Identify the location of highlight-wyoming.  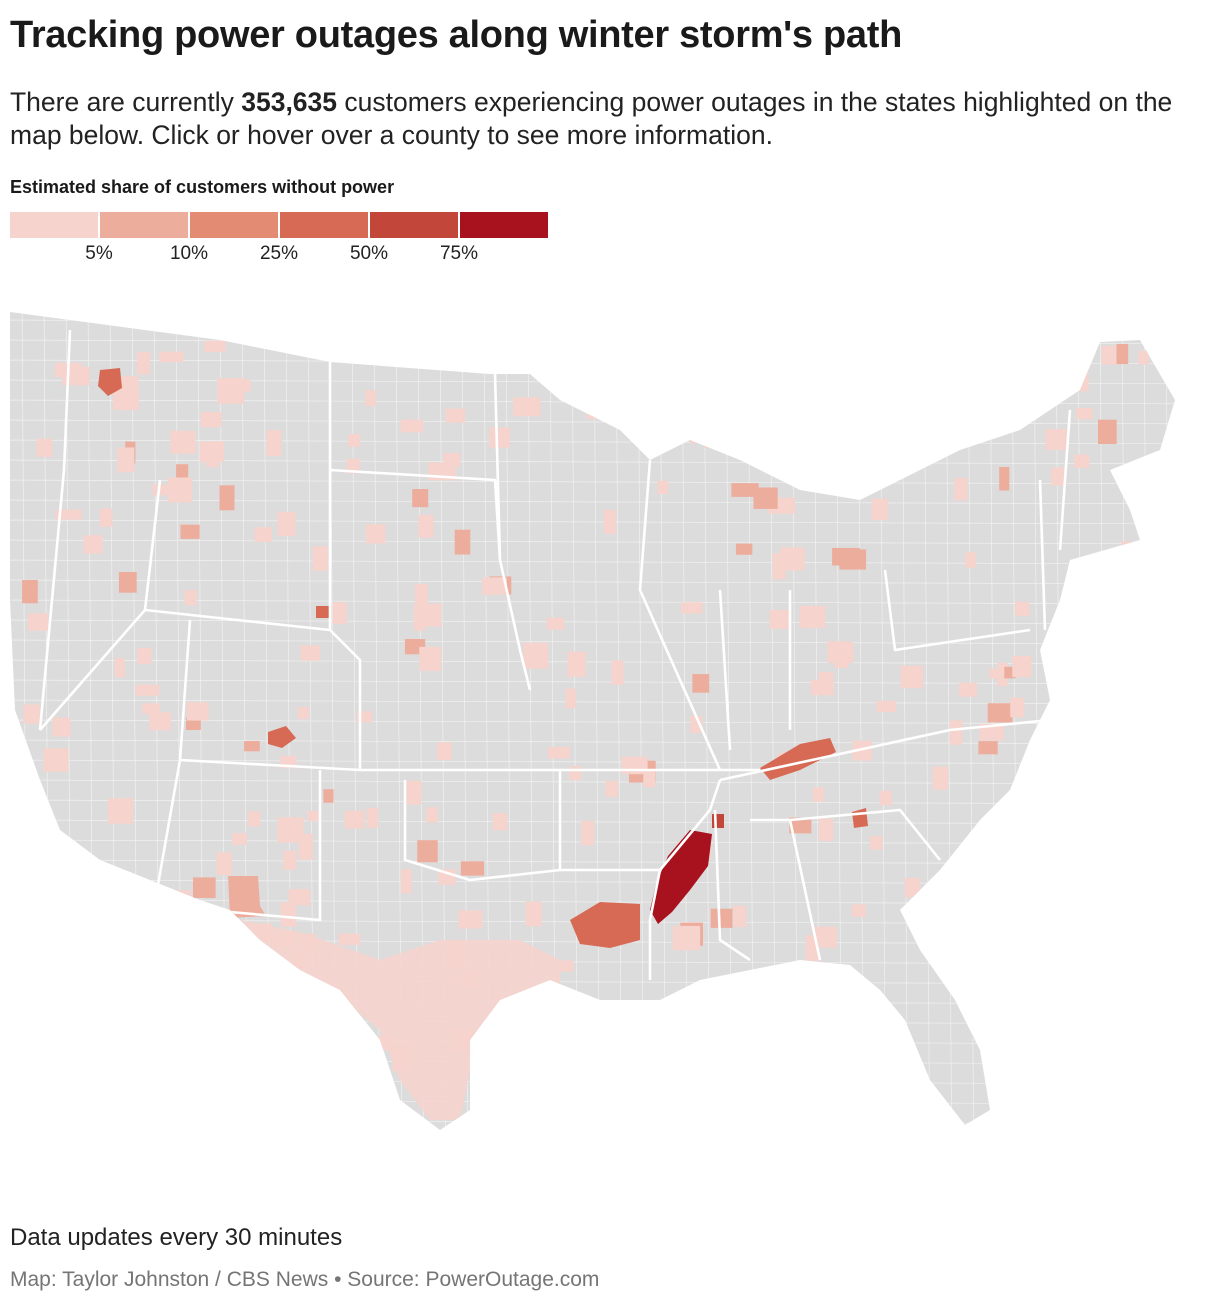
(323, 612).